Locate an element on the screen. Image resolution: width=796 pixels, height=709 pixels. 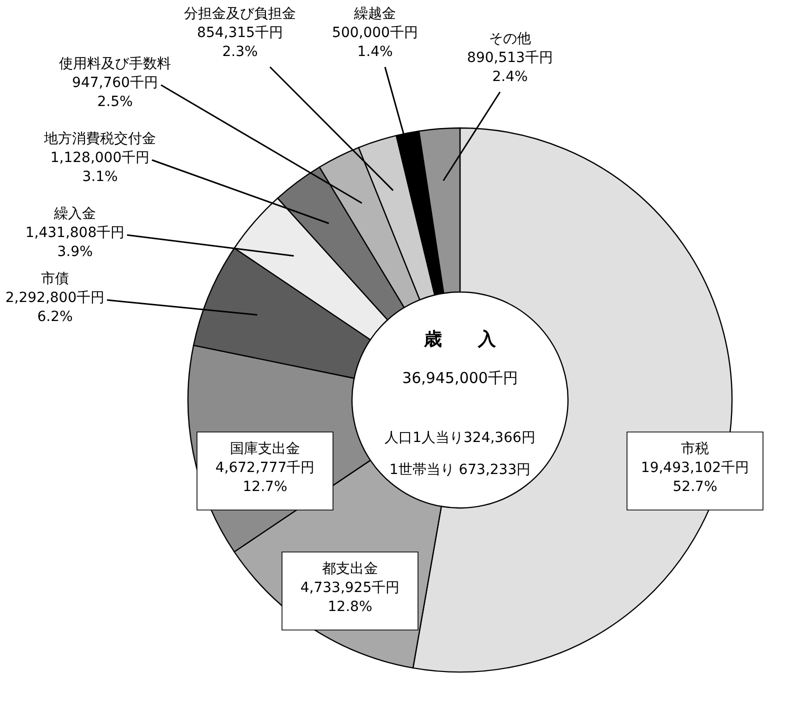
data-label: 4,733,925千円 12.8% is located at coordinates (350, 597).